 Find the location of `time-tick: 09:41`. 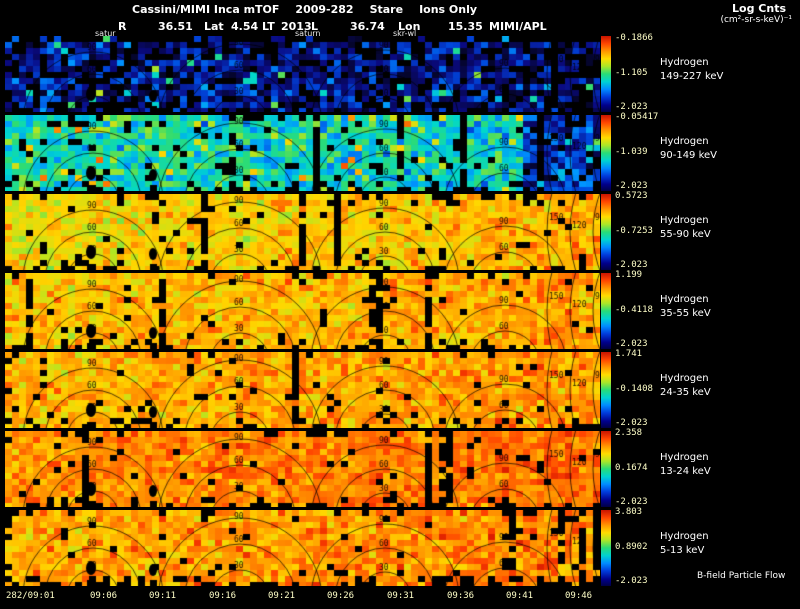

time-tick: 09:41 is located at coordinates (520, 596).